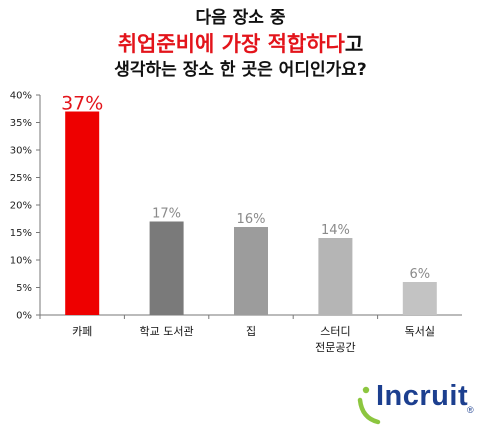  I want to click on y-tick-label: 40%, so click(21, 96).